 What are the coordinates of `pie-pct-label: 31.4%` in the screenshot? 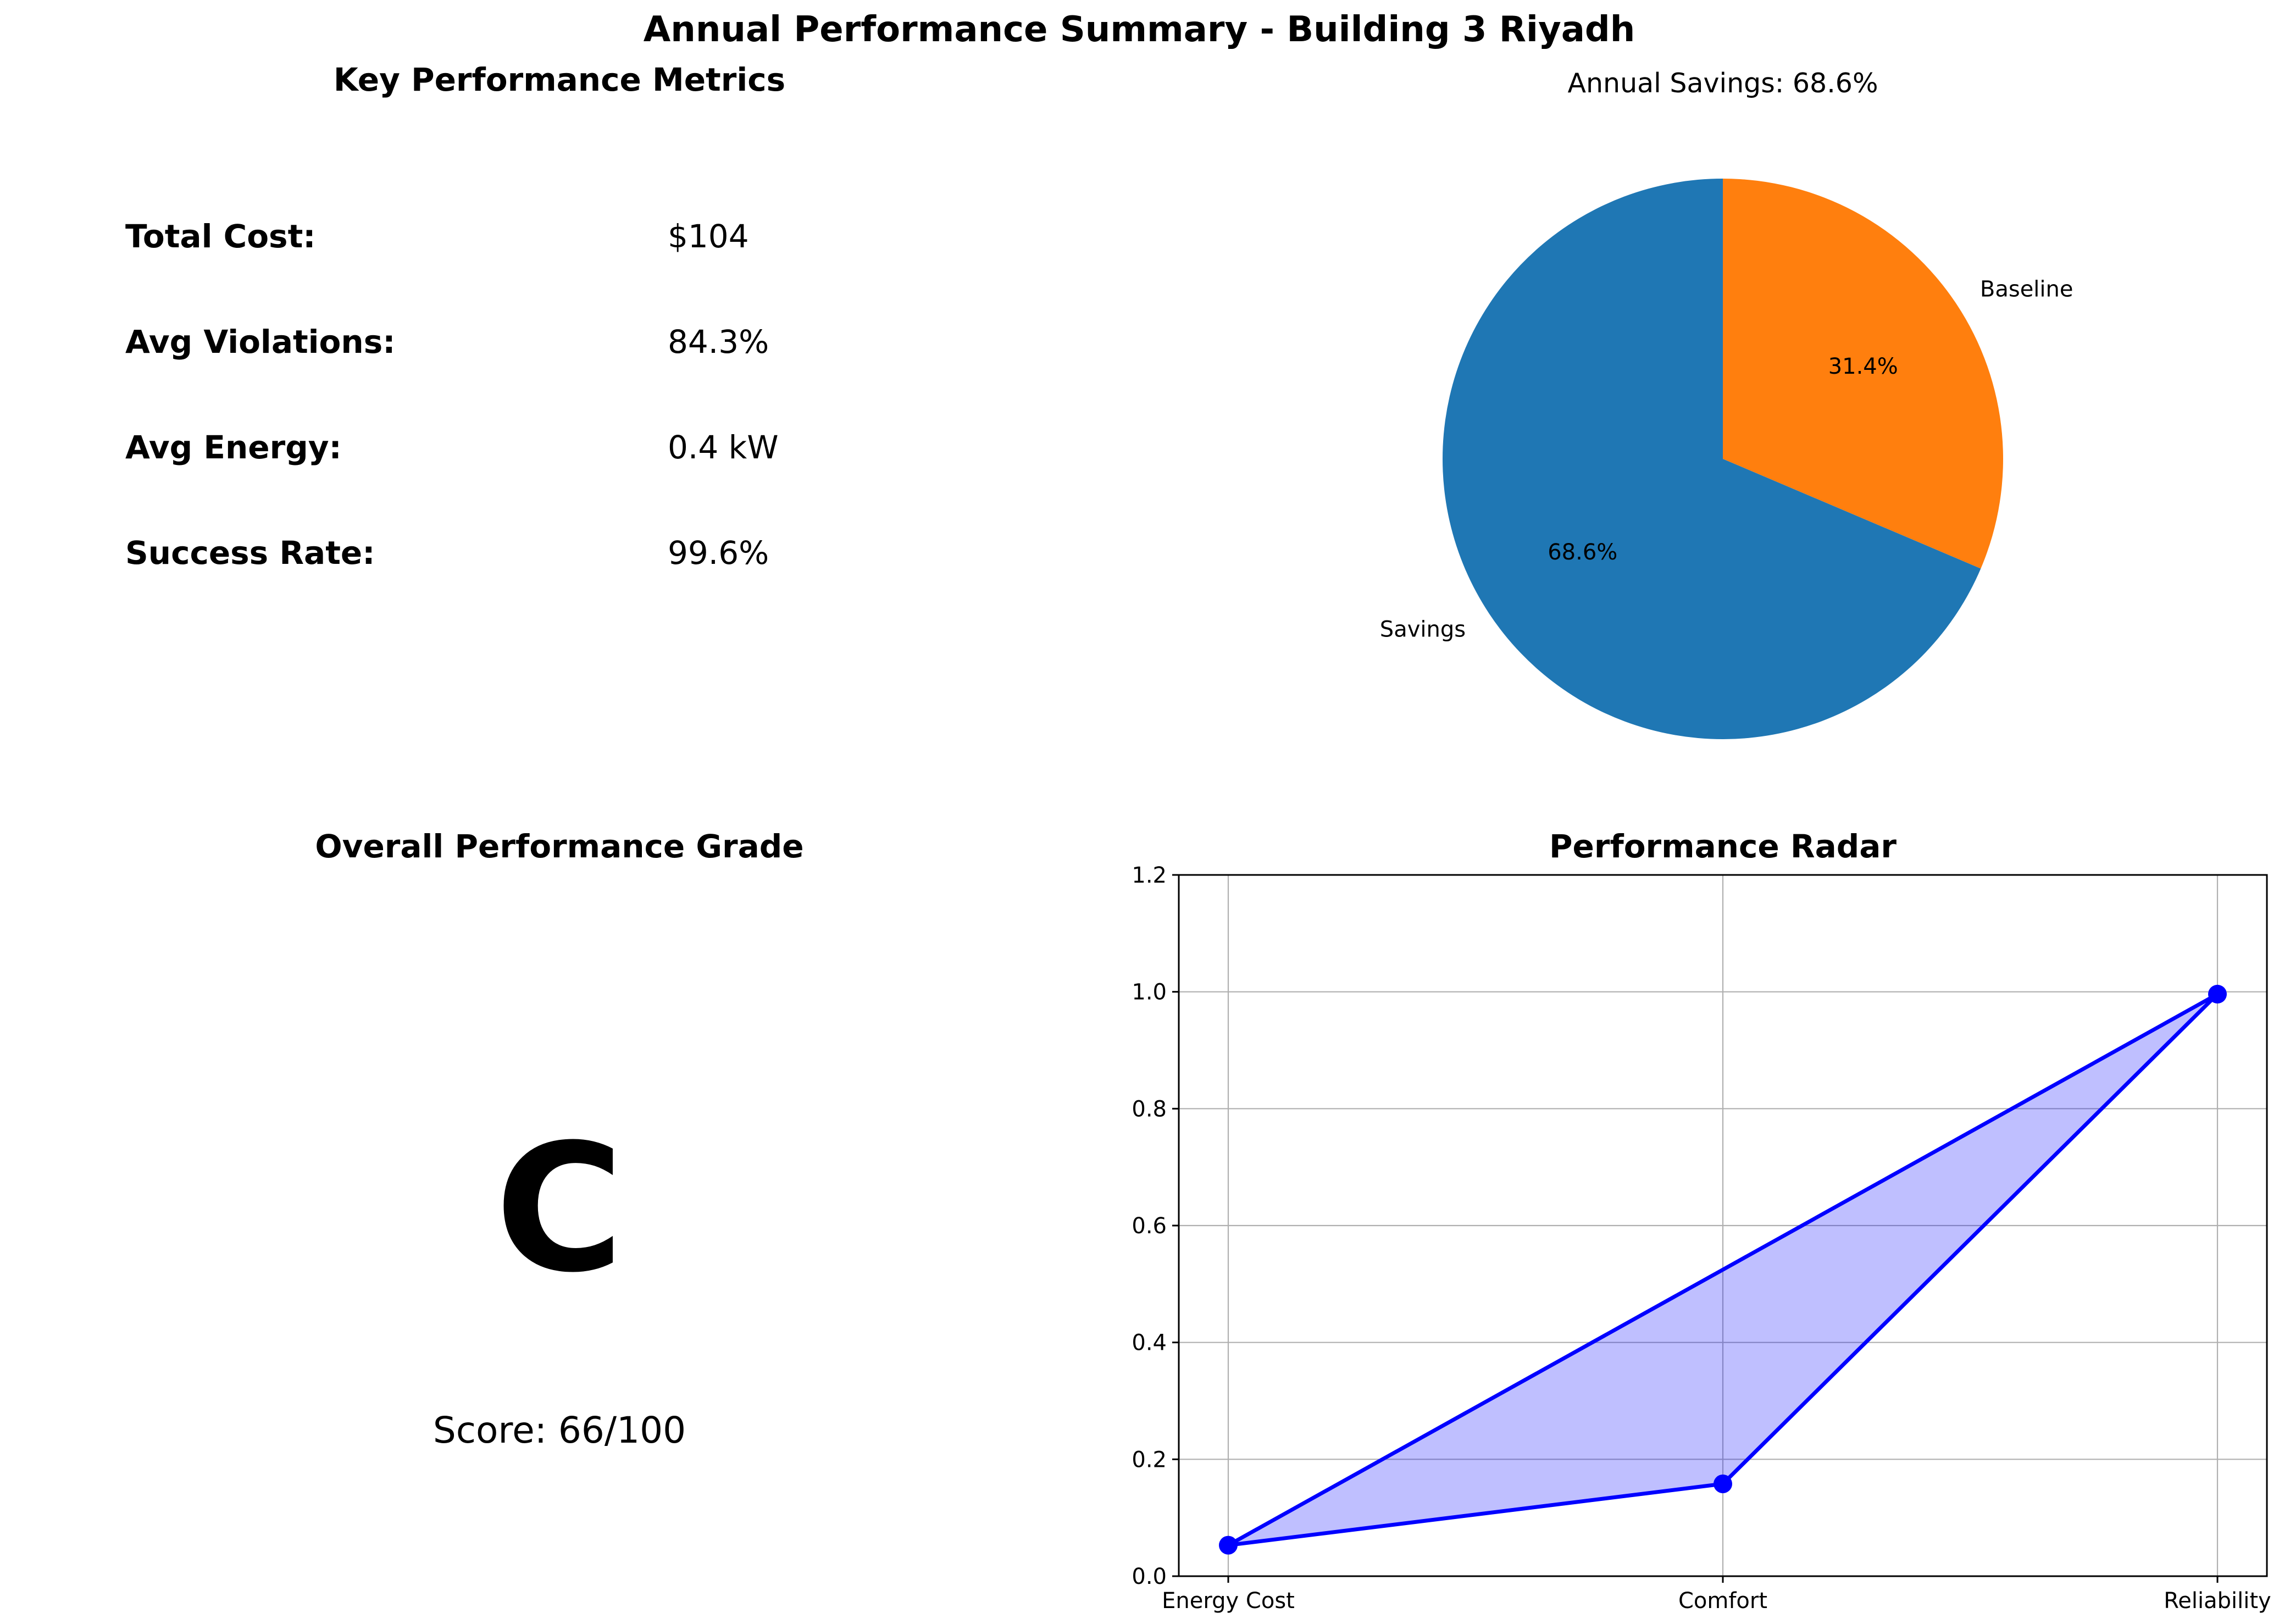 It's located at (1863, 366).